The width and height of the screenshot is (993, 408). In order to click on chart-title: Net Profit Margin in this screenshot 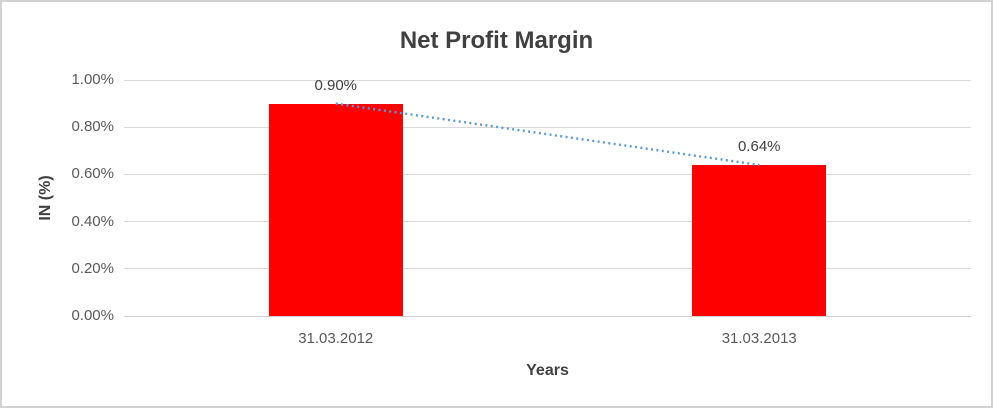, I will do `click(496, 40)`.